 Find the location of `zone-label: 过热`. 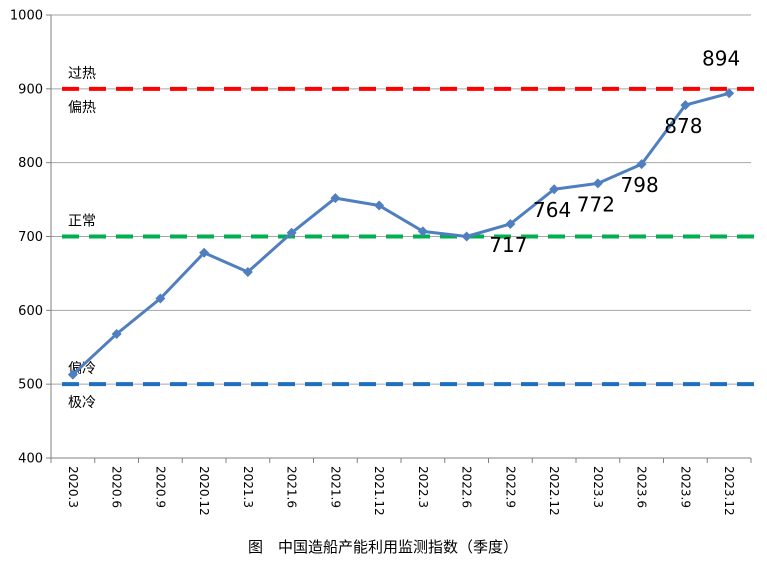

zone-label: 过热 is located at coordinates (82, 74).